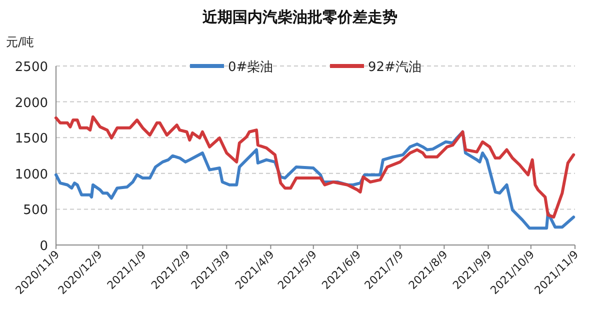  I want to click on legend-label: 92#汽油, so click(395, 67).